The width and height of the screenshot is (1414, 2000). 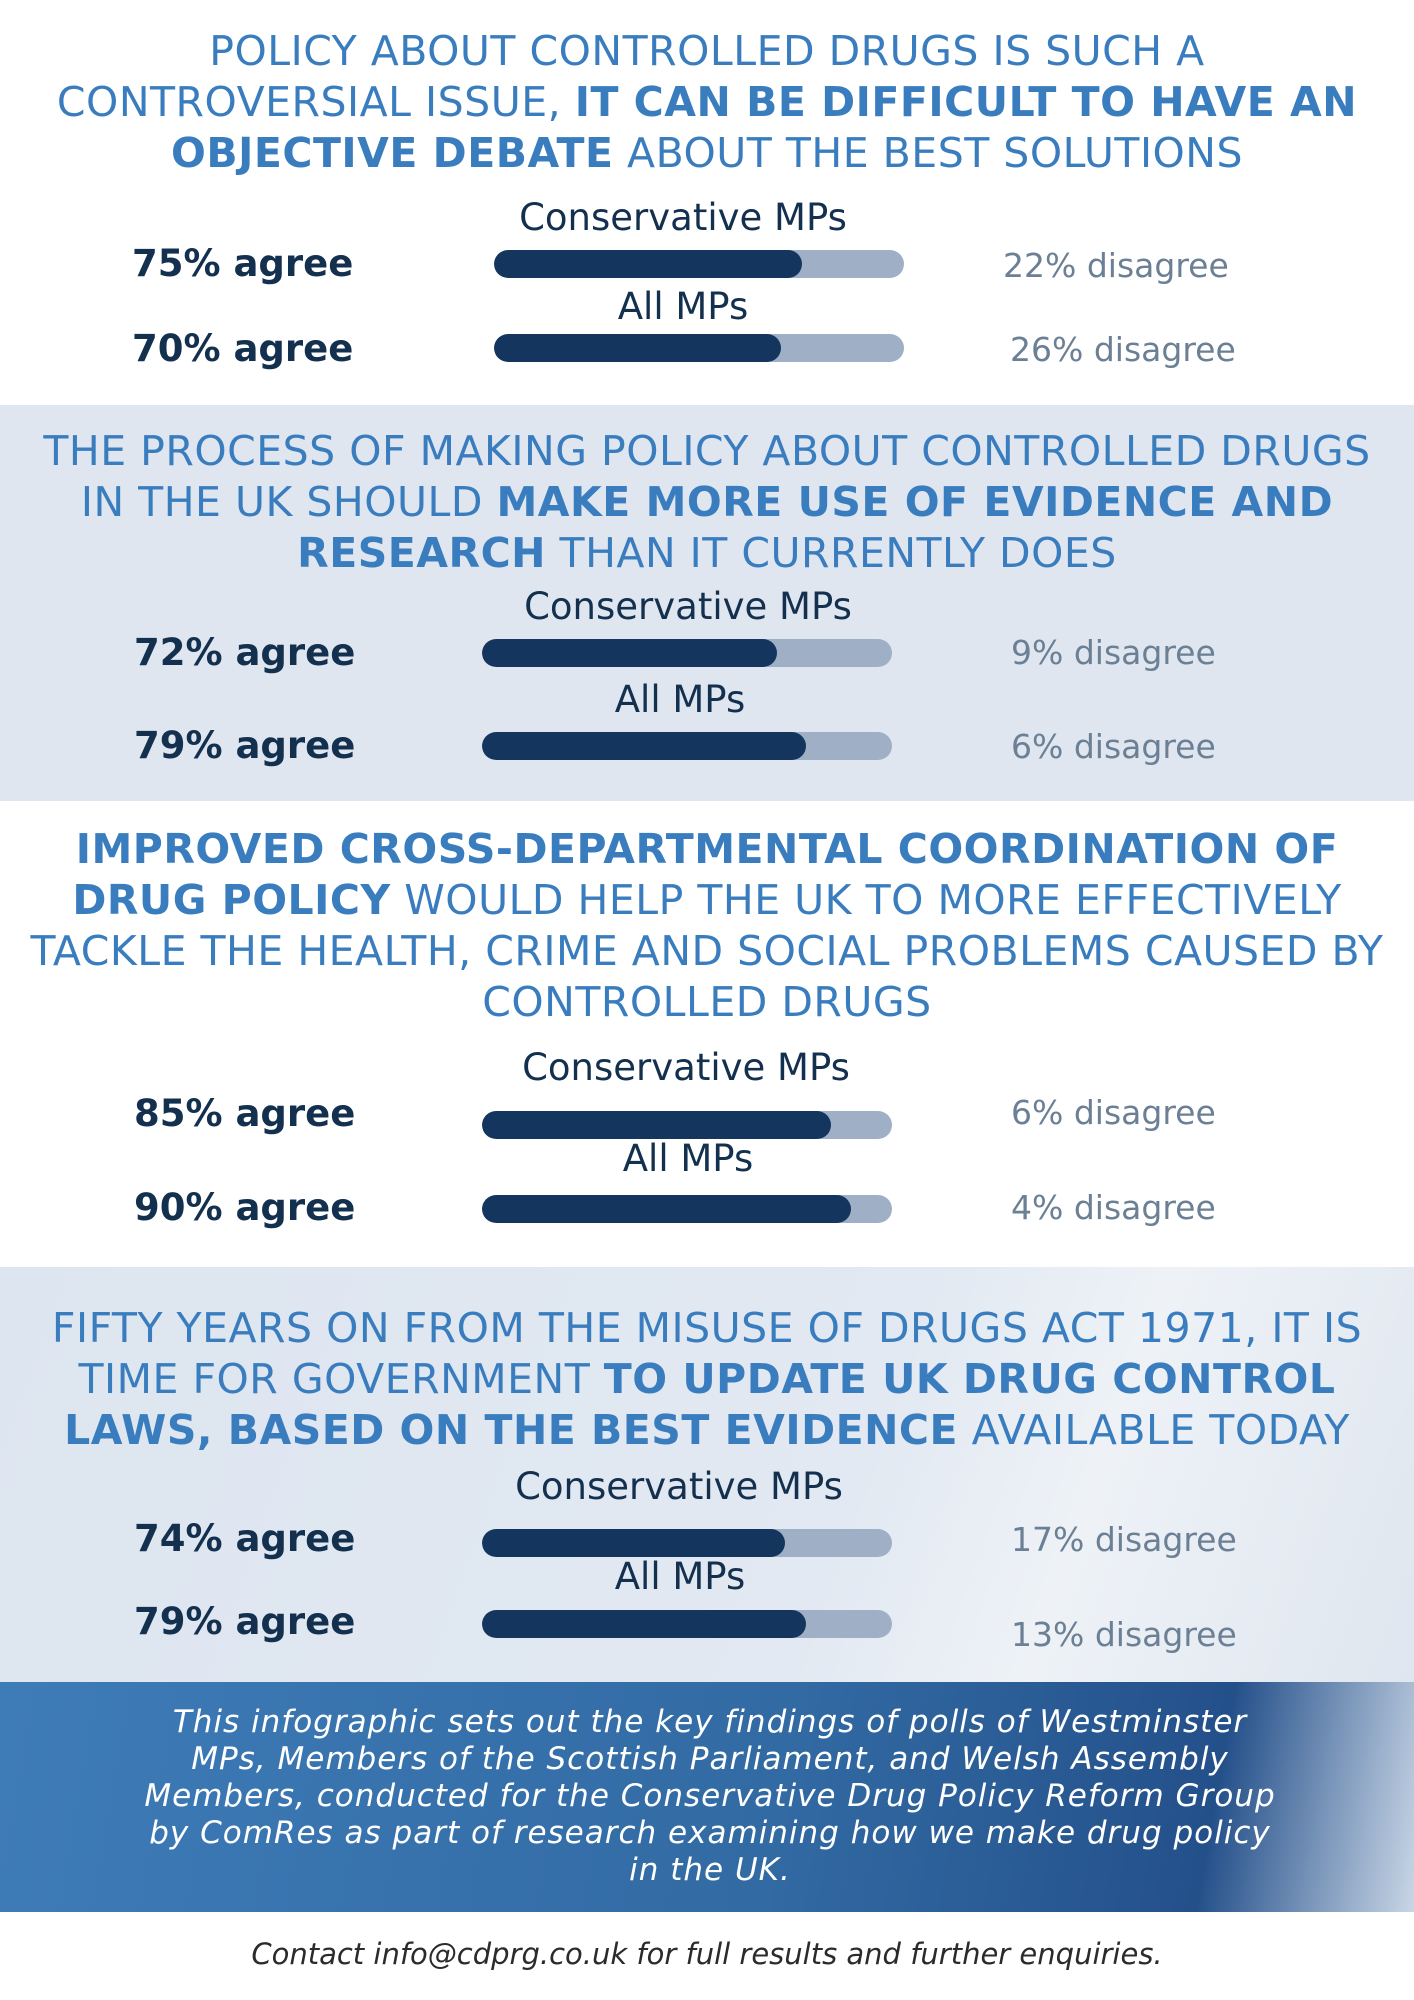 I want to click on agree-label: 72% agree, so click(x=245, y=652).